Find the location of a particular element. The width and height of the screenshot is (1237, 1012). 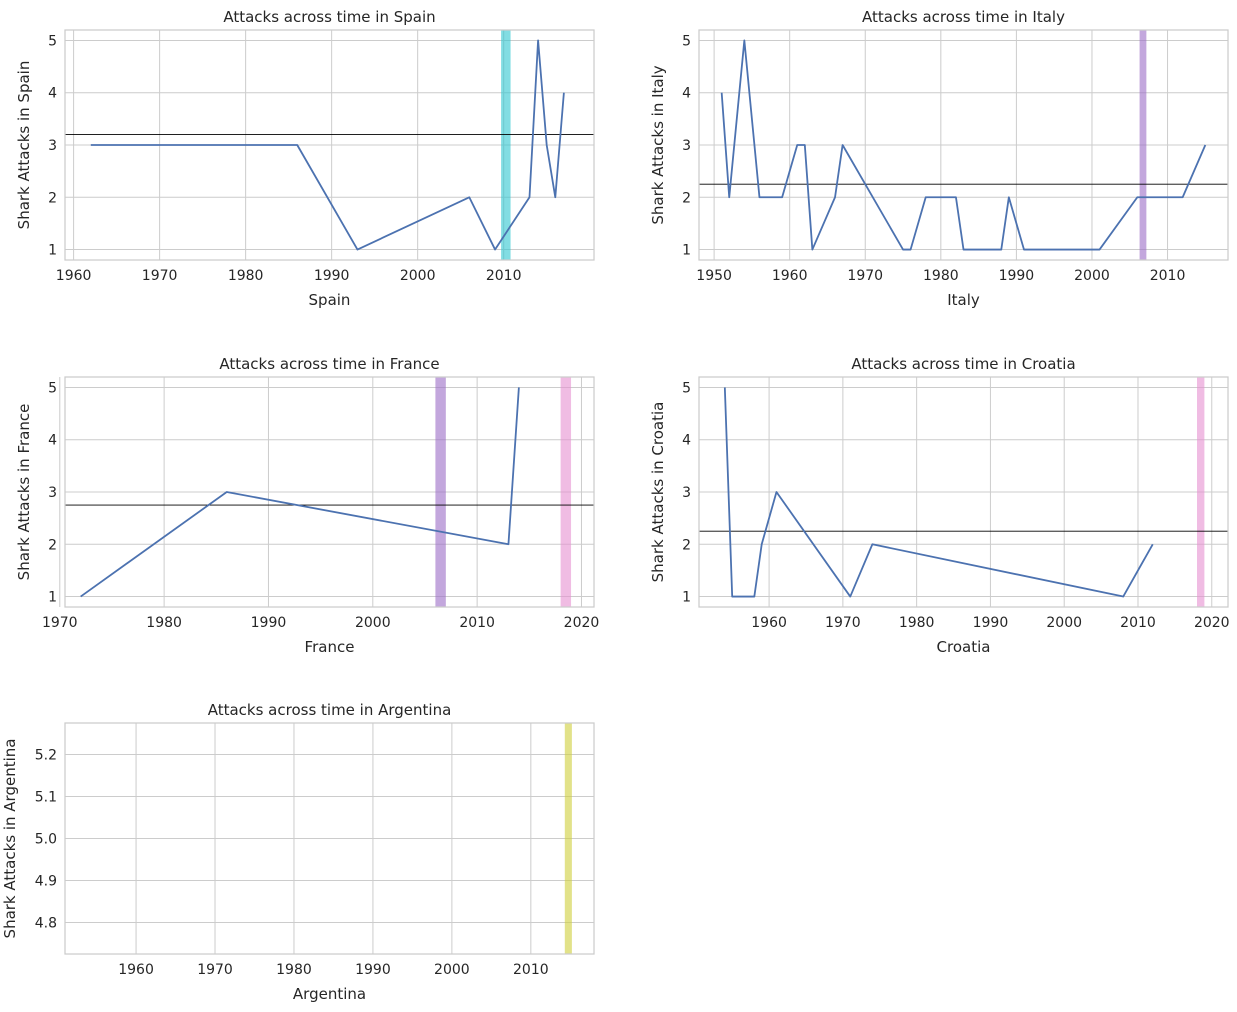

y-tick-label: 4.8 is located at coordinates (46, 924).